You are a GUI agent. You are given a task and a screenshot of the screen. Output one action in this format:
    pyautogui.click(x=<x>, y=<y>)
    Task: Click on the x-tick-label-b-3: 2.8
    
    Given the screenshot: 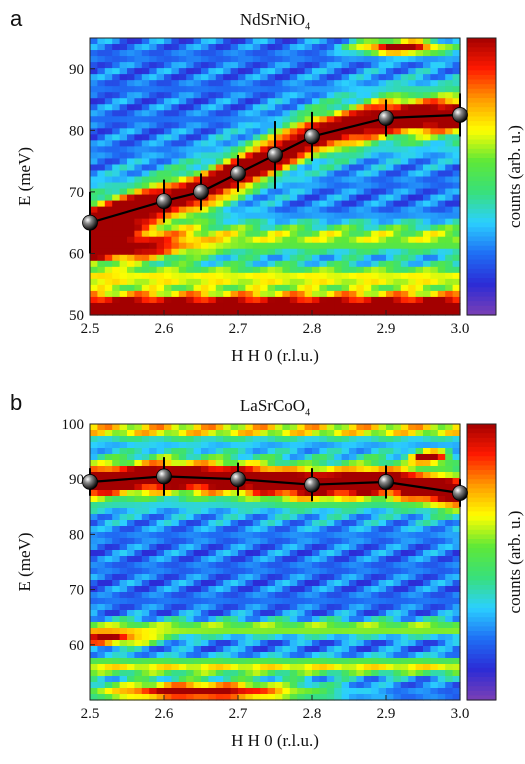 What is the action you would take?
    pyautogui.click(x=312, y=714)
    